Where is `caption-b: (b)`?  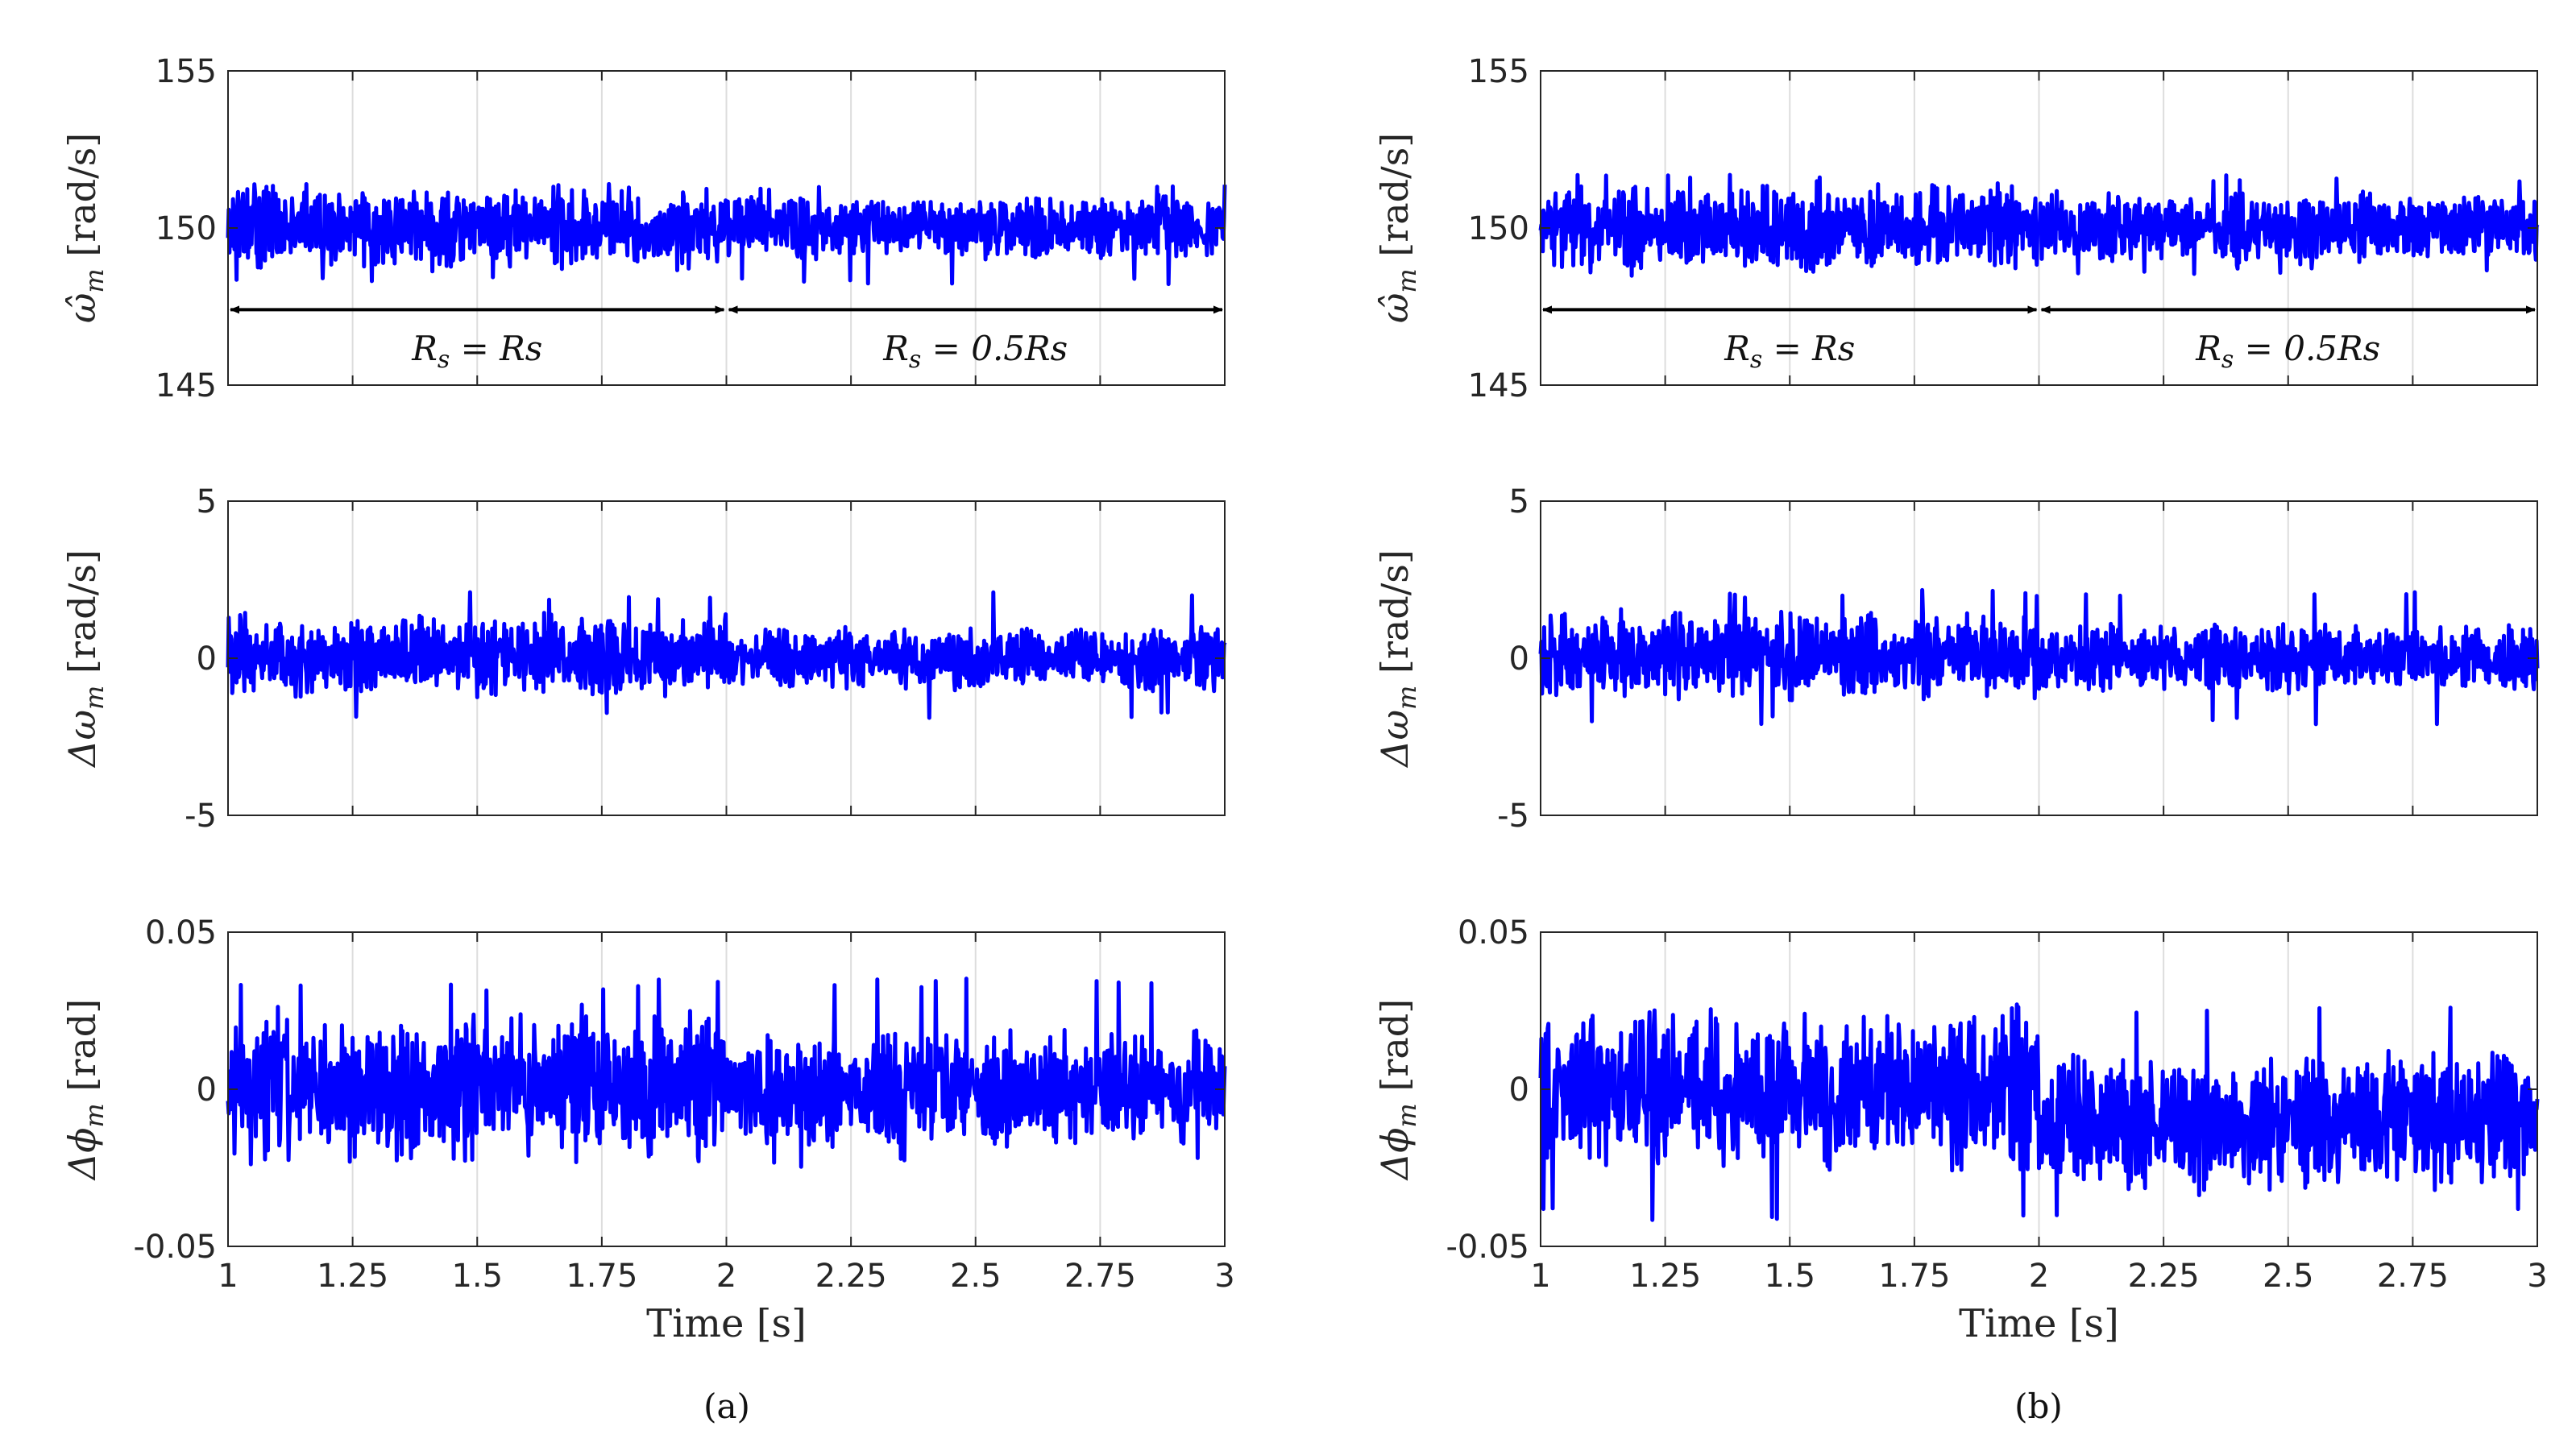 caption-b: (b) is located at coordinates (2039, 1406).